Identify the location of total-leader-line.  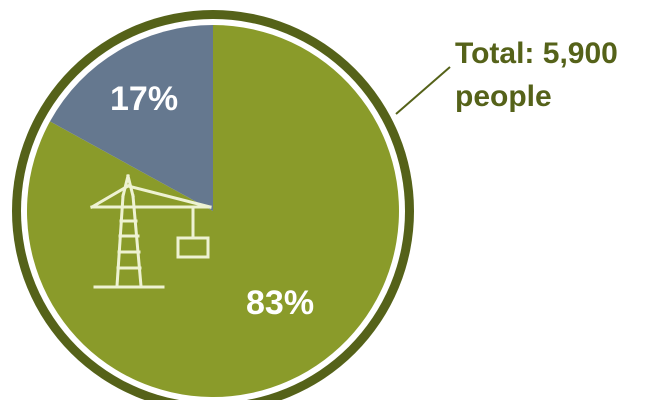
(423, 90).